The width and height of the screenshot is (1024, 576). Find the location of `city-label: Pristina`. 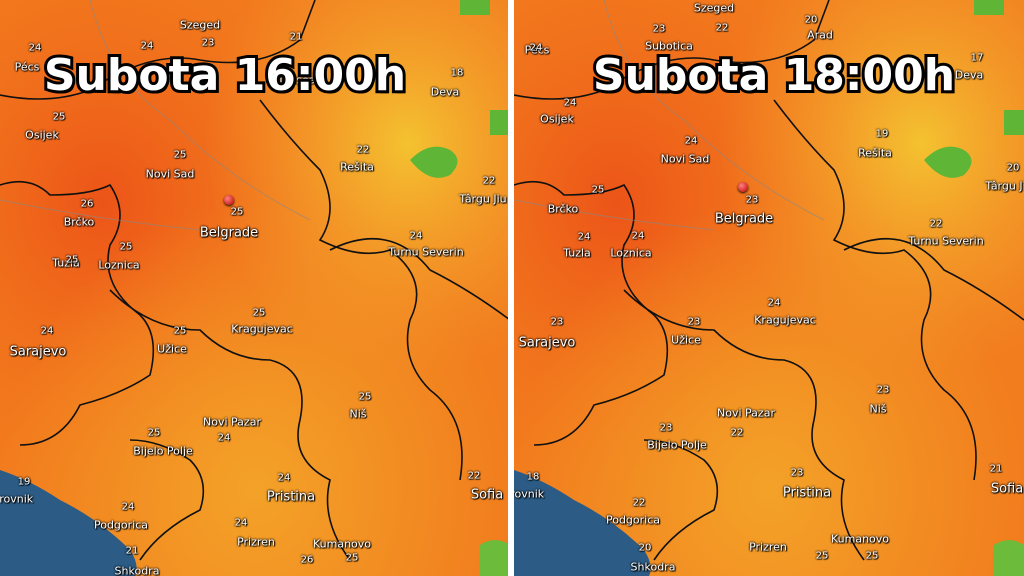

city-label: Pristina is located at coordinates (291, 497).